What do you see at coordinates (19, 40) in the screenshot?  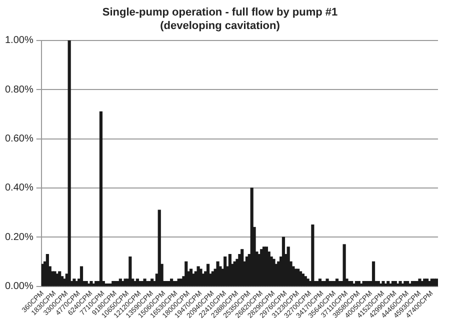 I see `y-tick-label: 1.00%` at bounding box center [19, 40].